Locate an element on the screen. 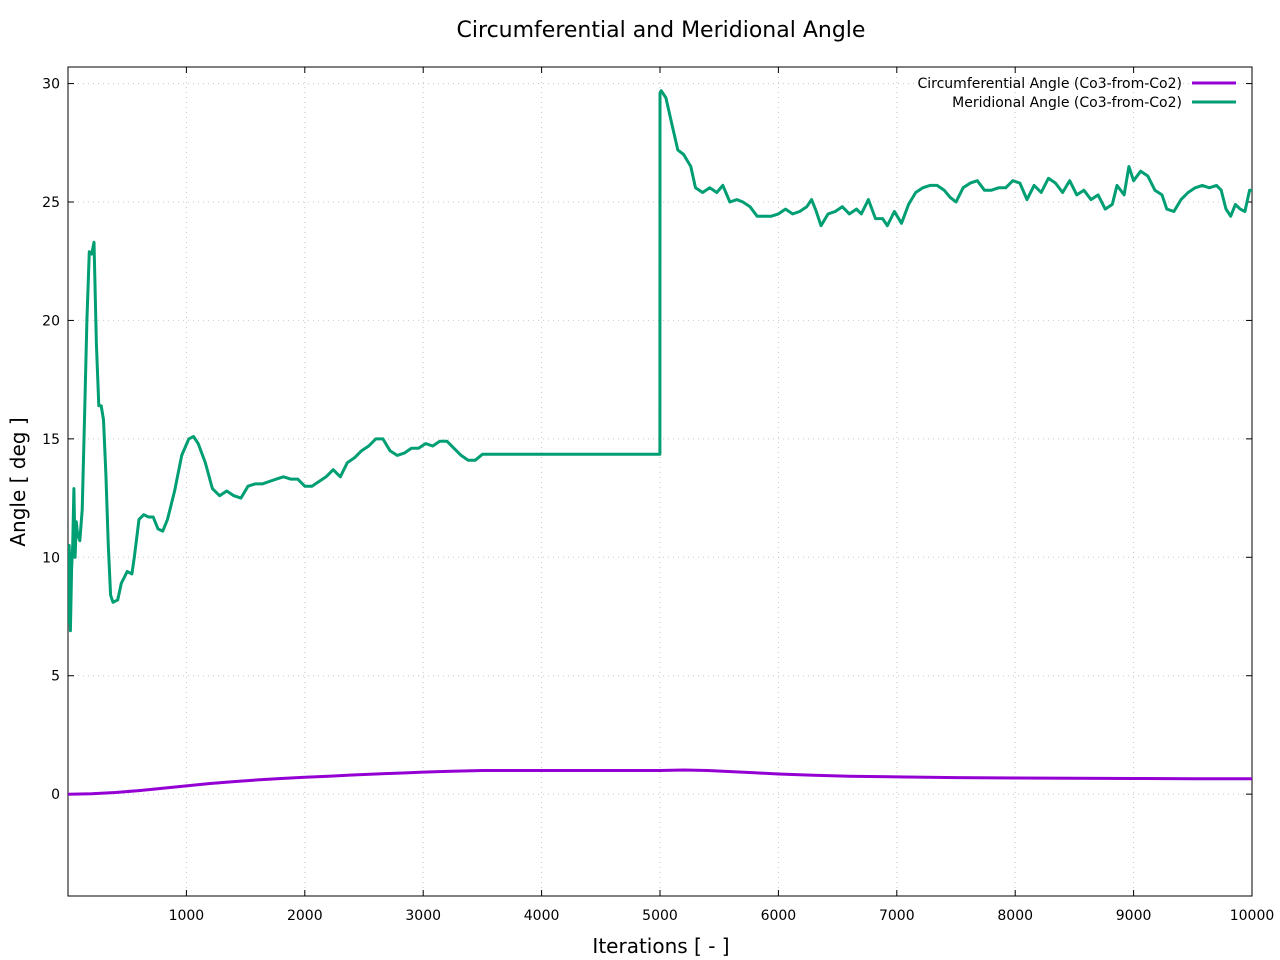  x-tick-label: 2000 is located at coordinates (305, 916).